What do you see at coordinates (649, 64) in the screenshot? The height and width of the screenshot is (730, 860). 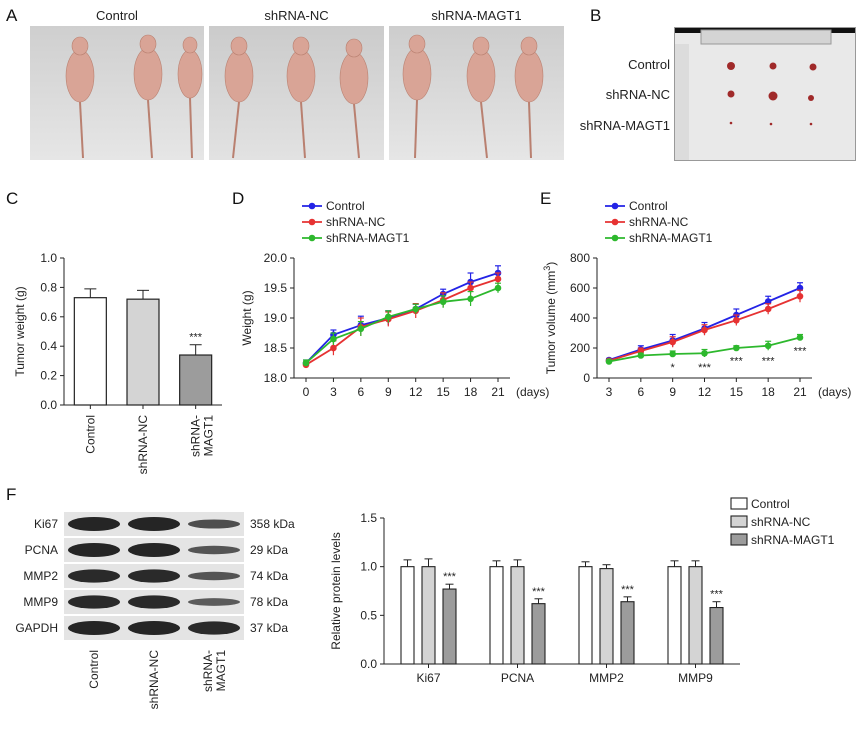 I see `tumor-row-label-control: Control` at bounding box center [649, 64].